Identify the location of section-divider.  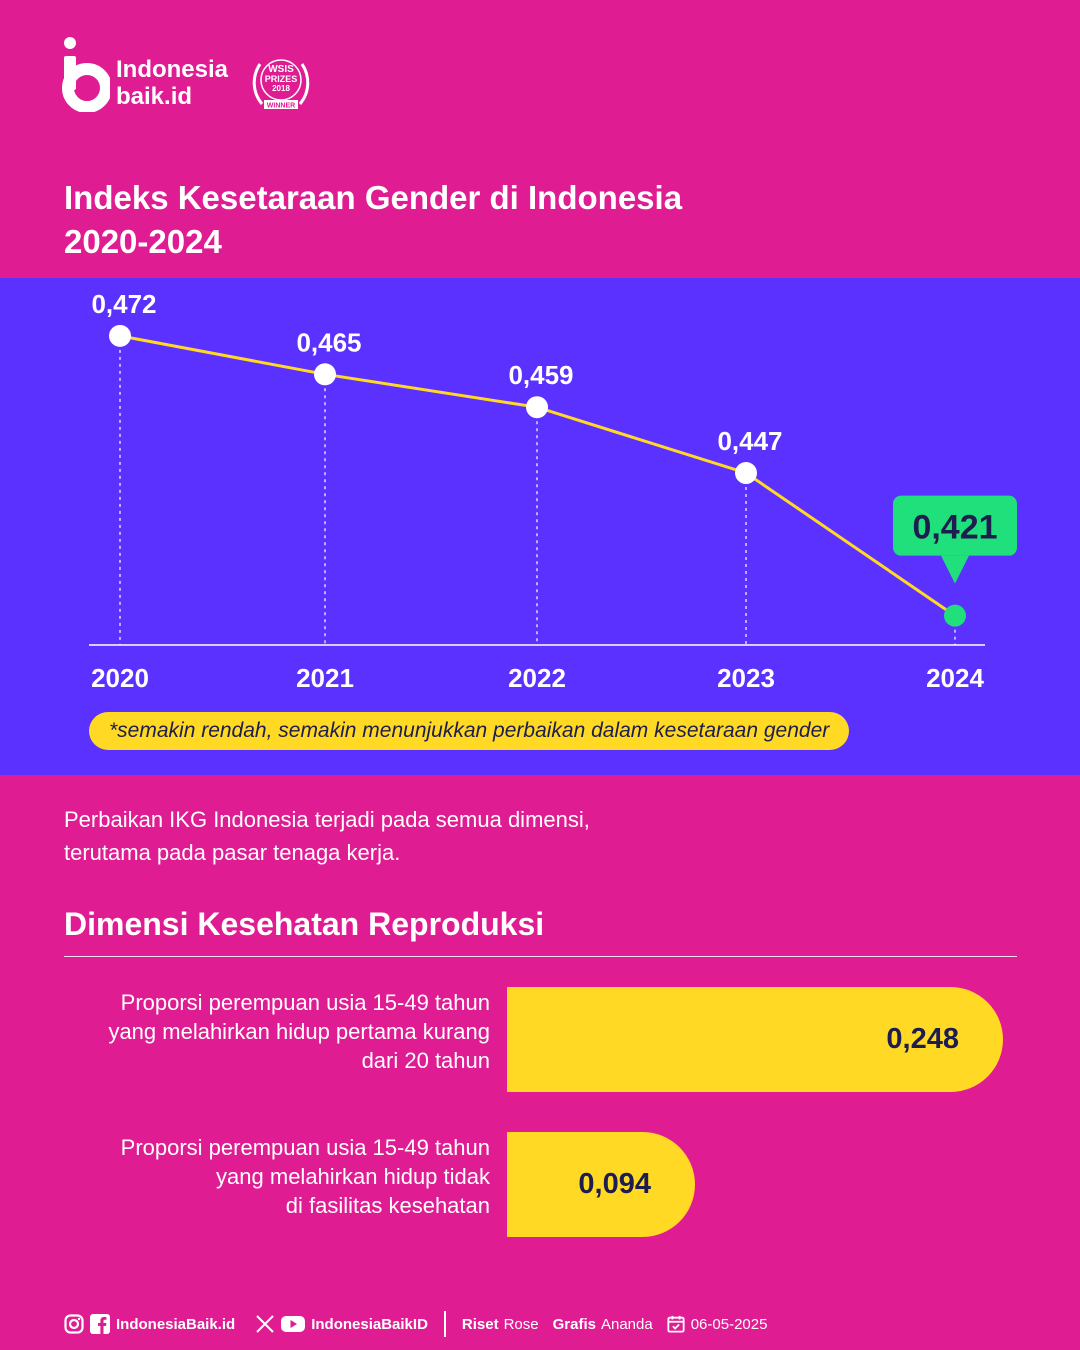
(540, 956).